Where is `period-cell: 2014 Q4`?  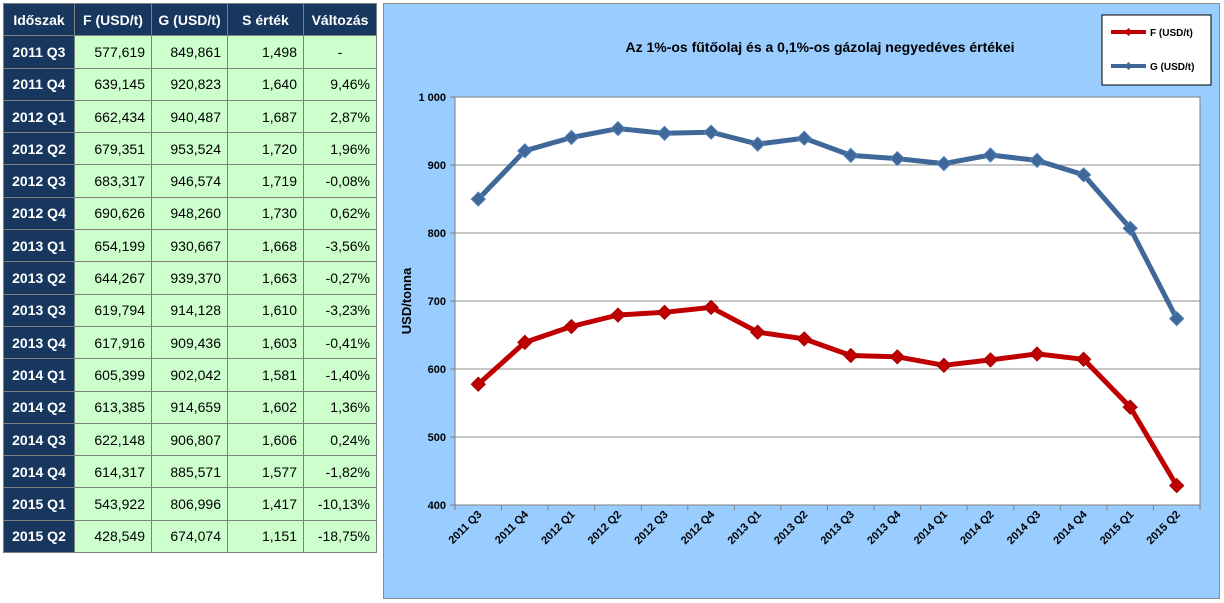
period-cell: 2014 Q4 is located at coordinates (39, 472).